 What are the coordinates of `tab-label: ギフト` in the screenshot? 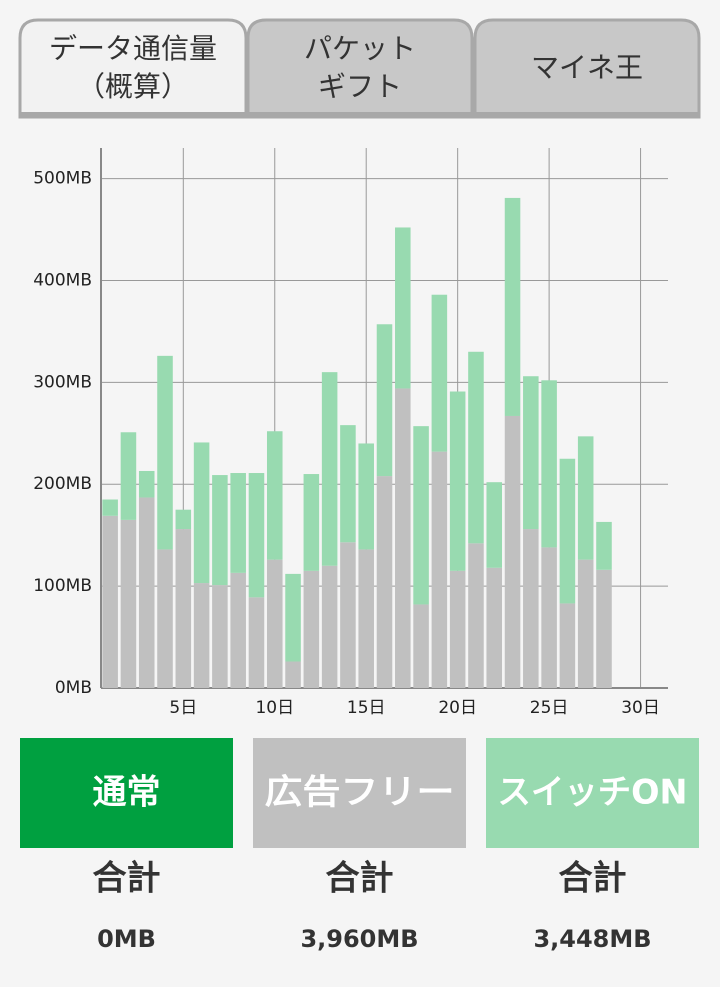 It's located at (360, 86).